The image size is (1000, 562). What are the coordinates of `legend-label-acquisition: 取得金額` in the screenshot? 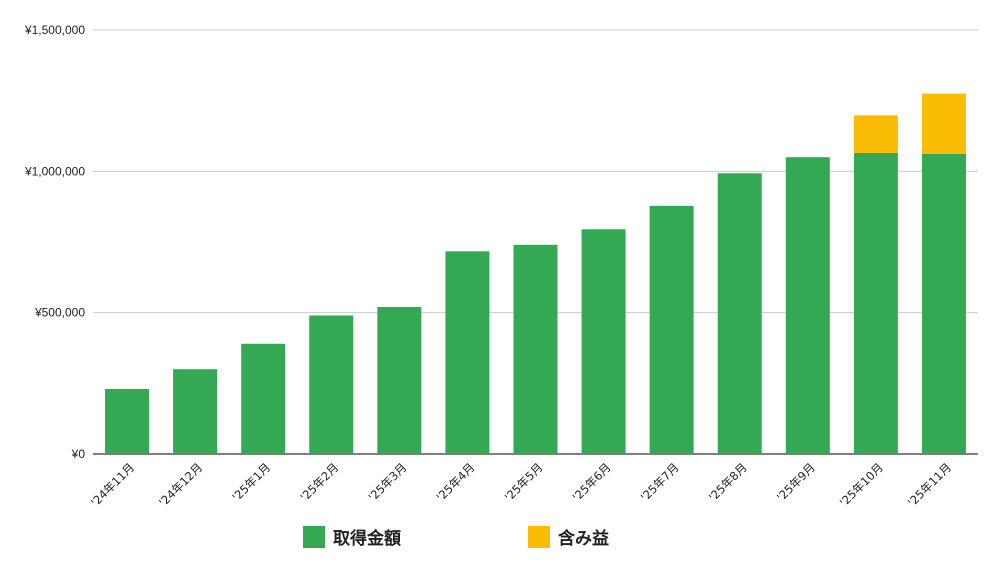 It's located at (367, 539).